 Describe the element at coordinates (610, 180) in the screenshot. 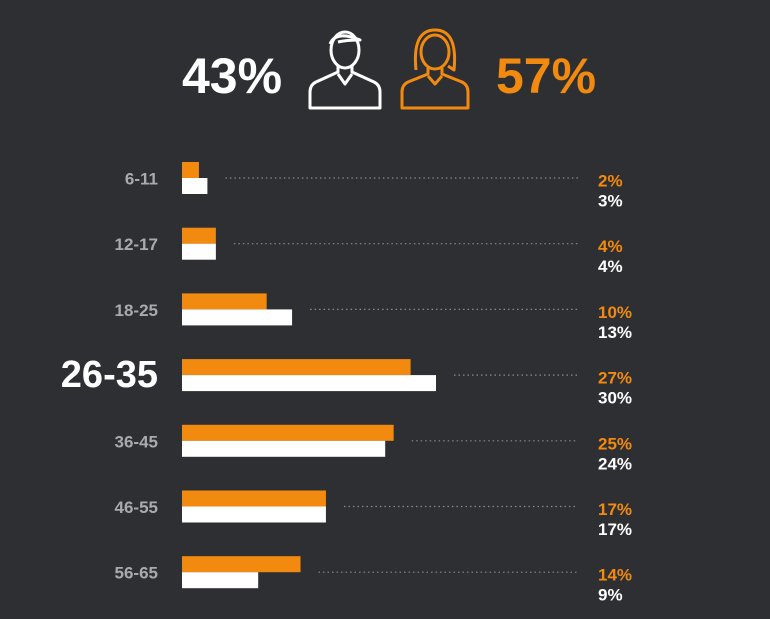

I see `value-label: 2%` at that location.